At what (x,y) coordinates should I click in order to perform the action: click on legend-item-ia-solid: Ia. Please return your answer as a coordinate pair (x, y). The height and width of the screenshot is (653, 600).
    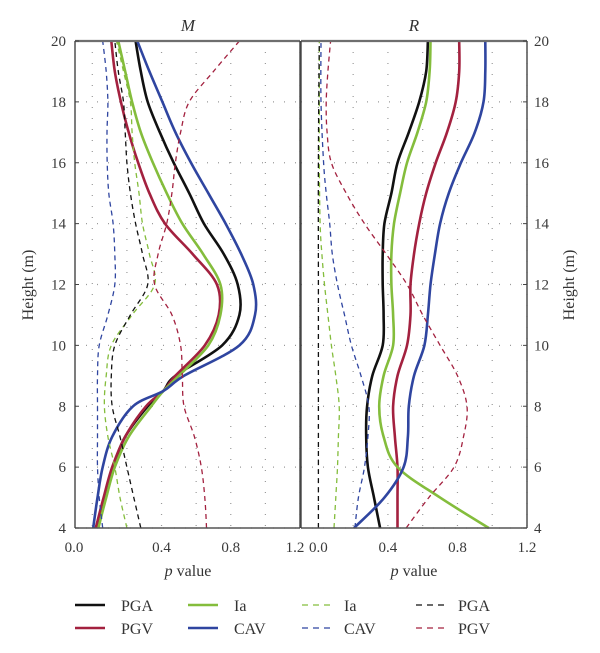
    Looking at the image, I should click on (217, 606).